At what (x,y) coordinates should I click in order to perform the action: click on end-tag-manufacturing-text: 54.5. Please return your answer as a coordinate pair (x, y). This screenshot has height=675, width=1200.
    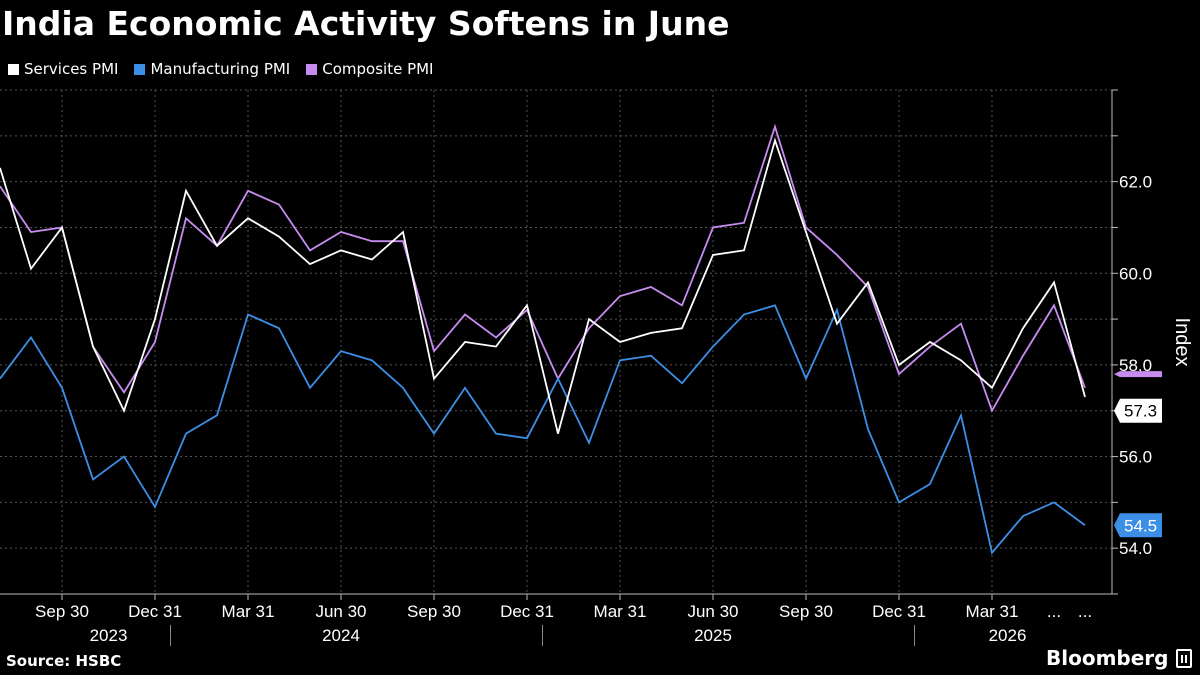
    Looking at the image, I should click on (1140, 525).